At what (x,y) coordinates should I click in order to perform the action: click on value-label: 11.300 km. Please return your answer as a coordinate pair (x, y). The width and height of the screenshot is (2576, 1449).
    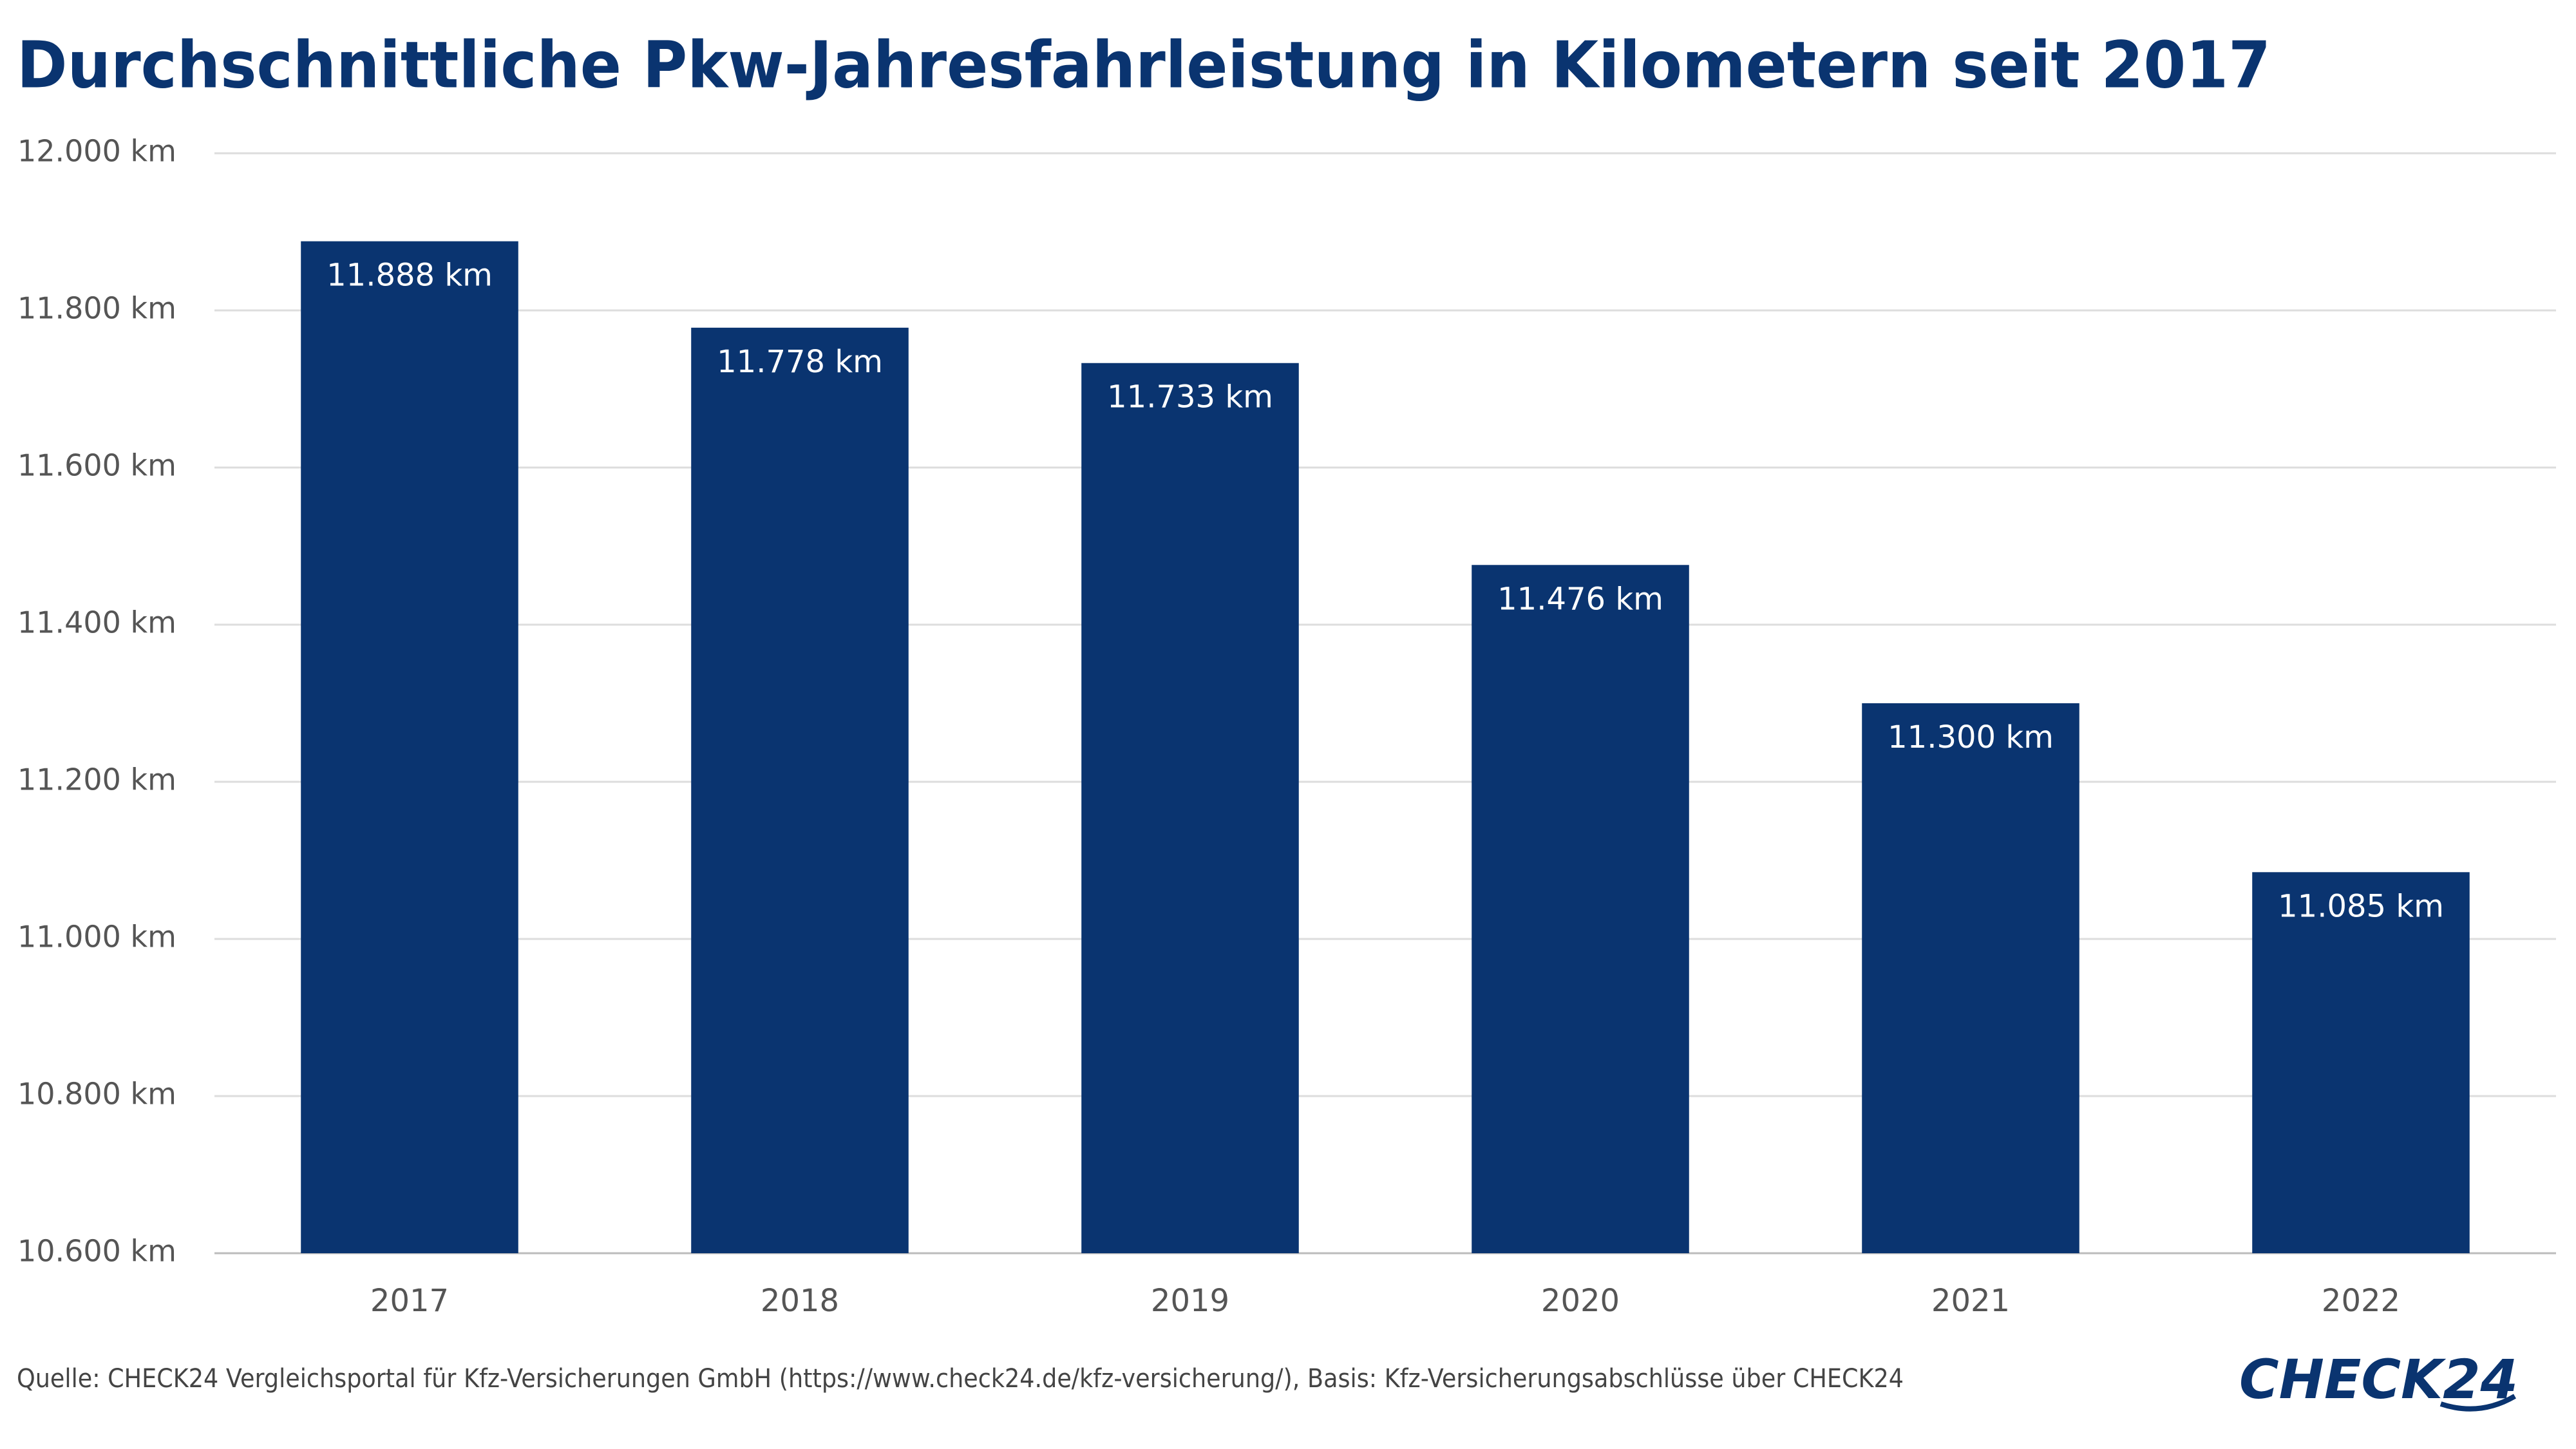
    Looking at the image, I should click on (1971, 737).